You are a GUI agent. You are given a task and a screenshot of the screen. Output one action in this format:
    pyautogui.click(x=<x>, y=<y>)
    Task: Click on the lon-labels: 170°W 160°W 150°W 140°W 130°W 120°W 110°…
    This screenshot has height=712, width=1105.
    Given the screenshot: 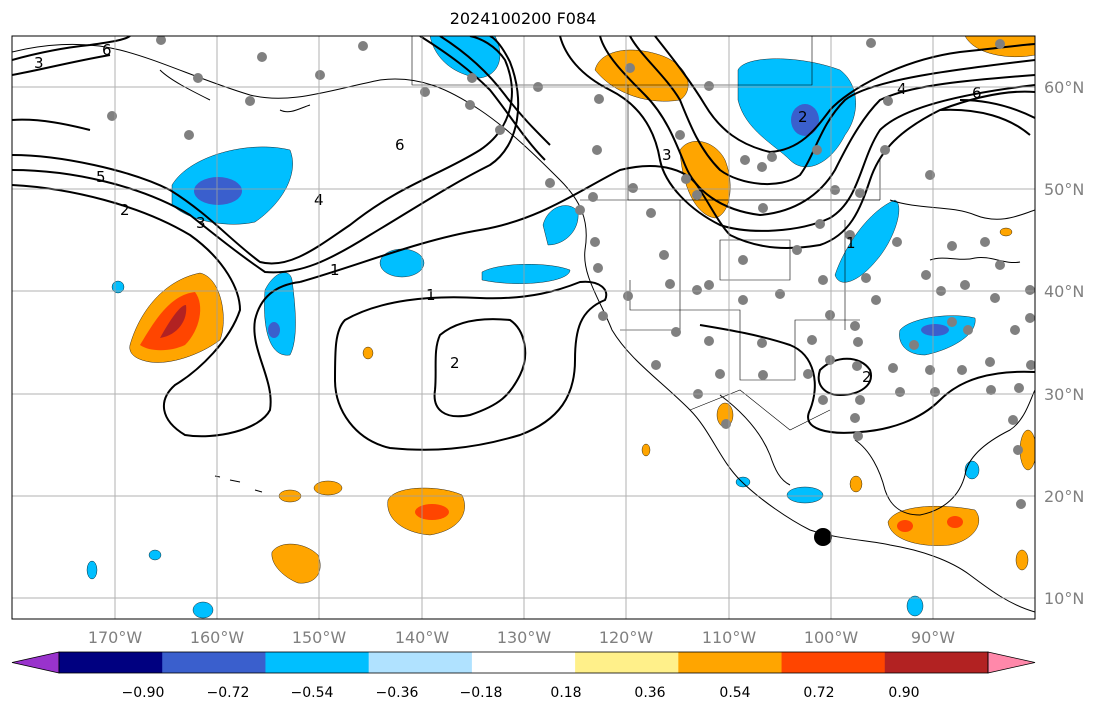 What is the action you would take?
    pyautogui.click(x=521, y=637)
    